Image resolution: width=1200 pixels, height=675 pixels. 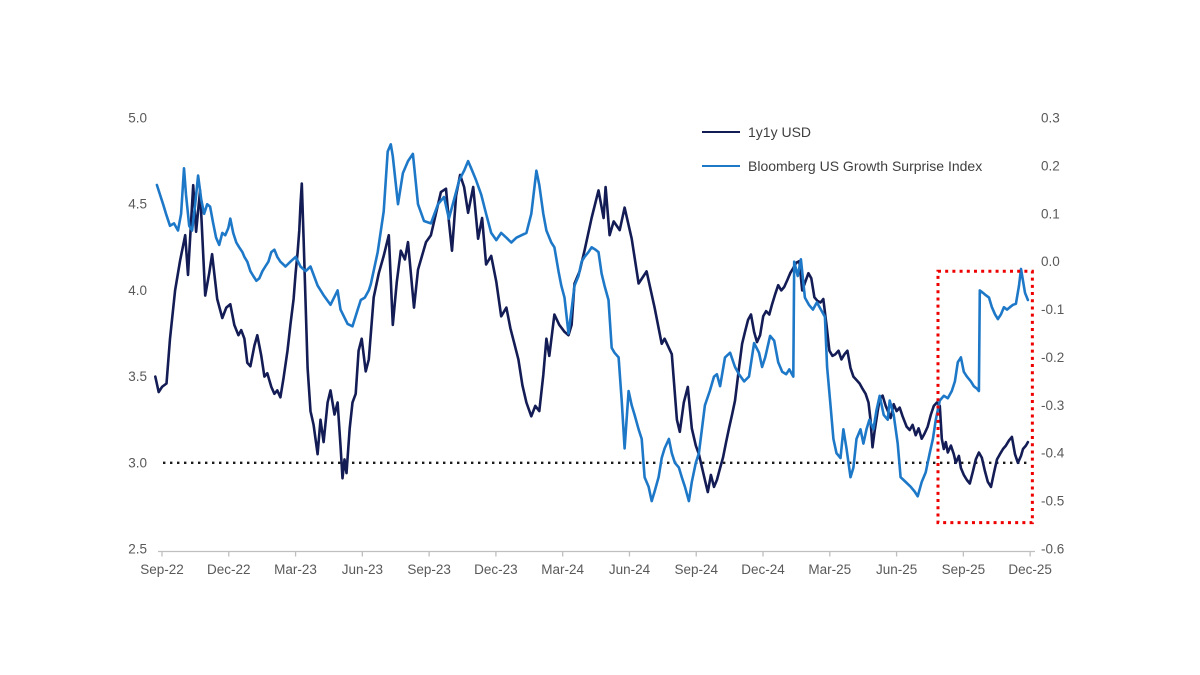 I want to click on x-tick-label: Sep-24, so click(x=696, y=569).